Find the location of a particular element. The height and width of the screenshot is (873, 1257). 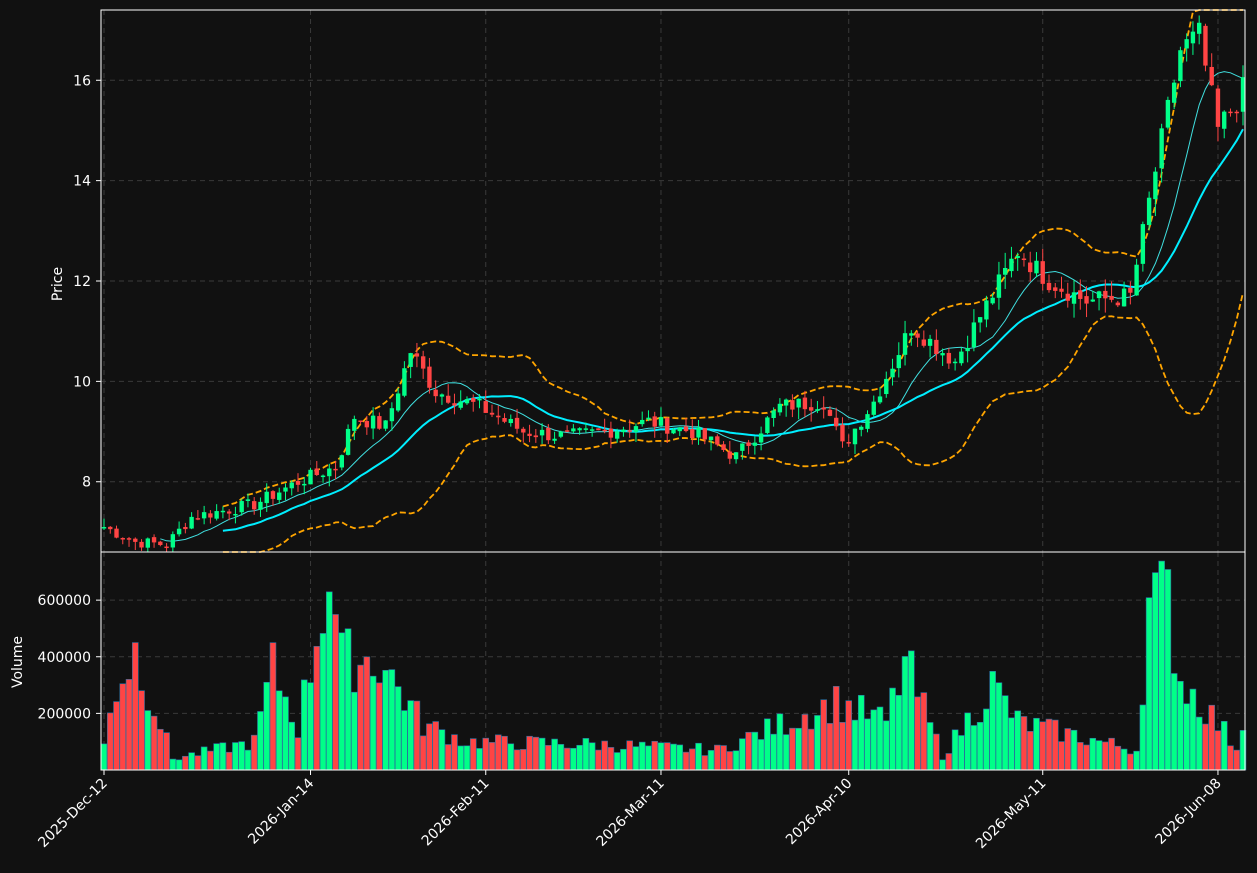

x-tick-label: 2026-Jun-08 is located at coordinates (1189, 812).